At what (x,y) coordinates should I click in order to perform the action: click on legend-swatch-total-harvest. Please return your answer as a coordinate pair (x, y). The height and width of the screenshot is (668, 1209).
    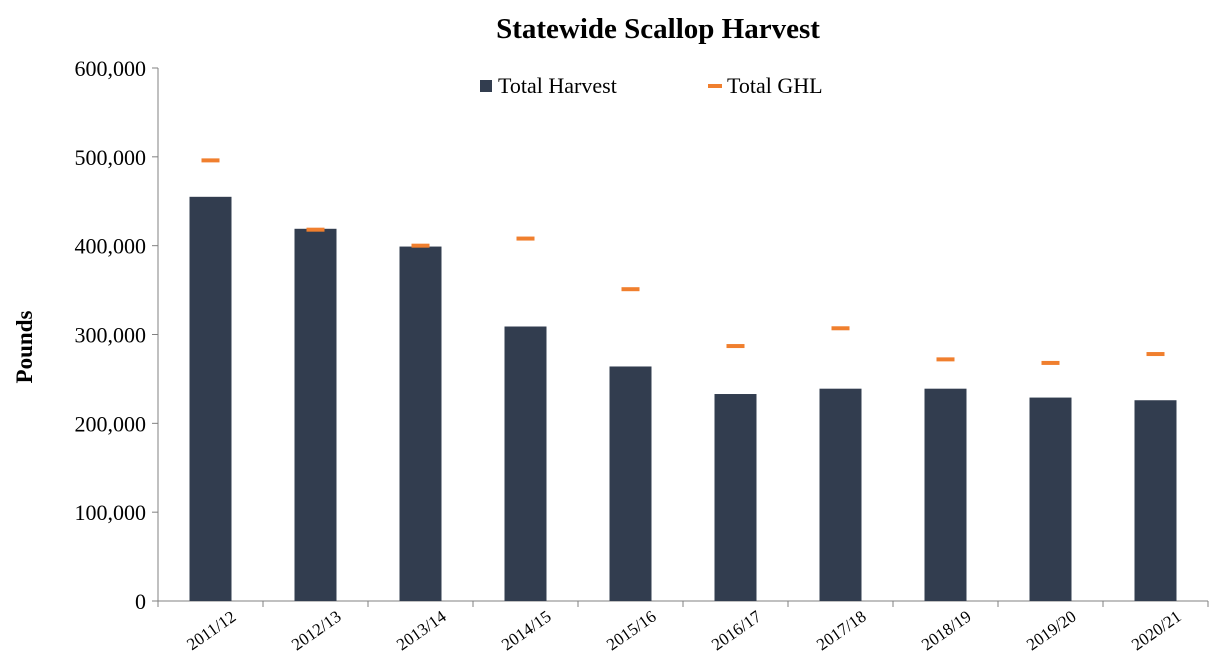
    Looking at the image, I should click on (486, 86).